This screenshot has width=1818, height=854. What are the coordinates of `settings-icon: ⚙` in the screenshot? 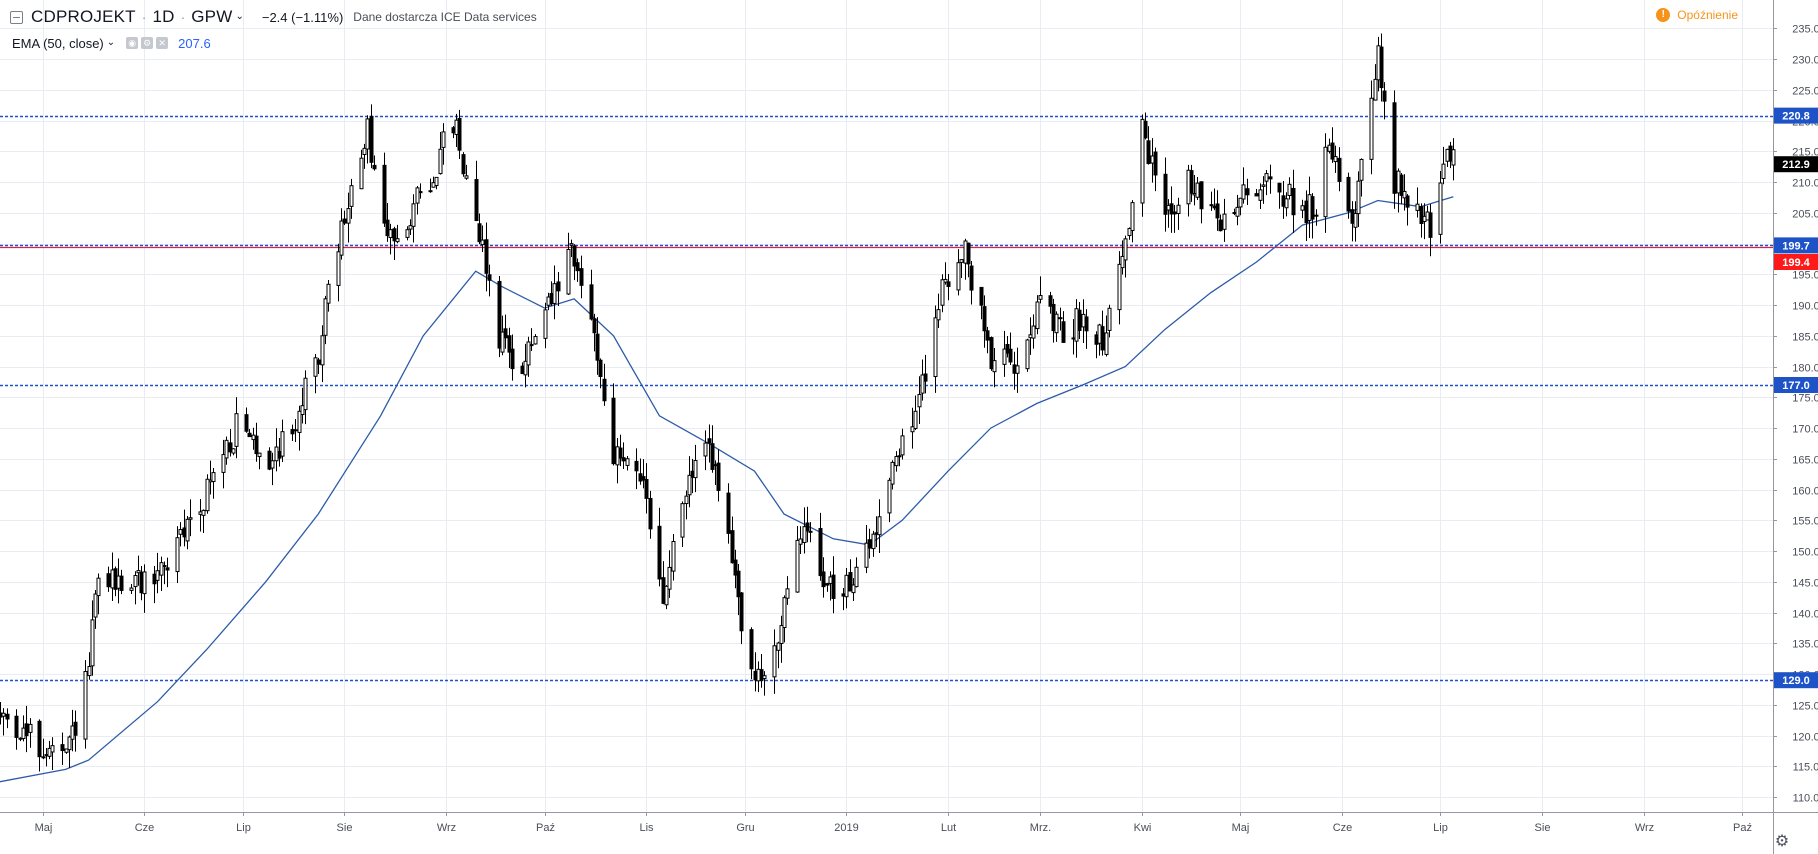 It's located at (147, 43).